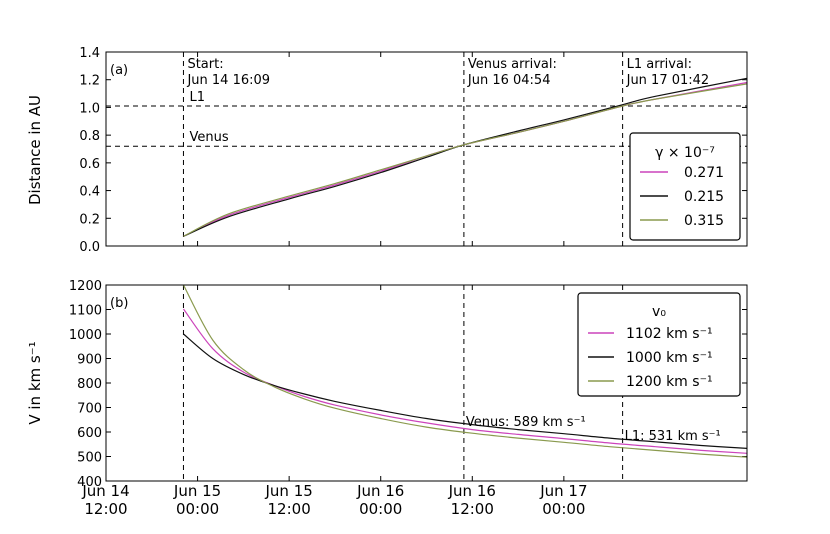 Image resolution: width=830 pixels, height=534 pixels. Describe the element at coordinates (704, 197) in the screenshot. I see `legend-a-label: 0.215` at that location.